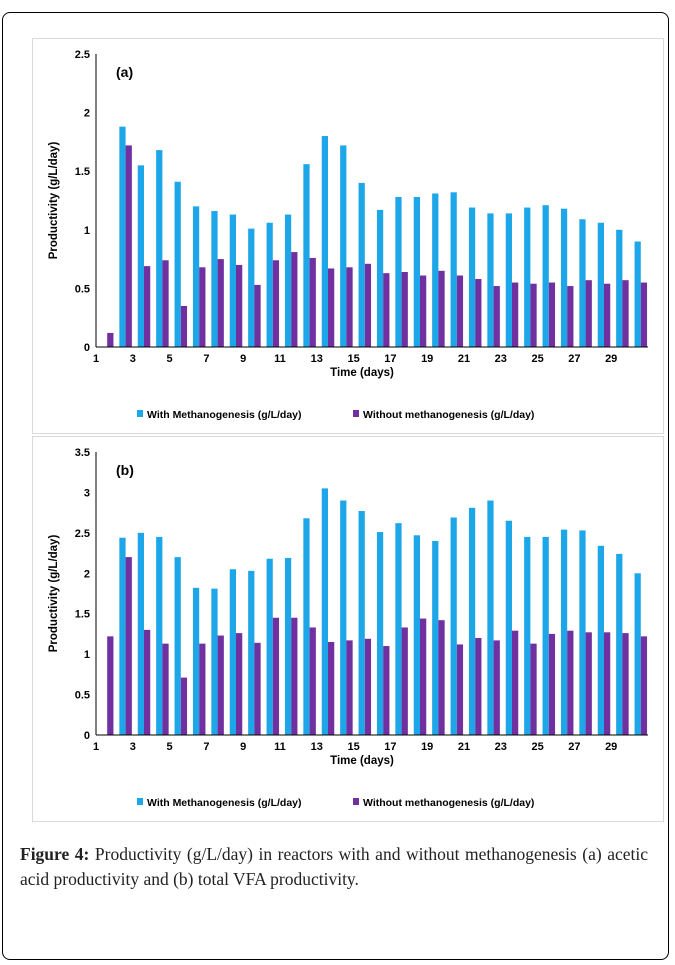 The width and height of the screenshot is (675, 965). What do you see at coordinates (87, 348) in the screenshot?
I see `y-tick-label: 0` at bounding box center [87, 348].